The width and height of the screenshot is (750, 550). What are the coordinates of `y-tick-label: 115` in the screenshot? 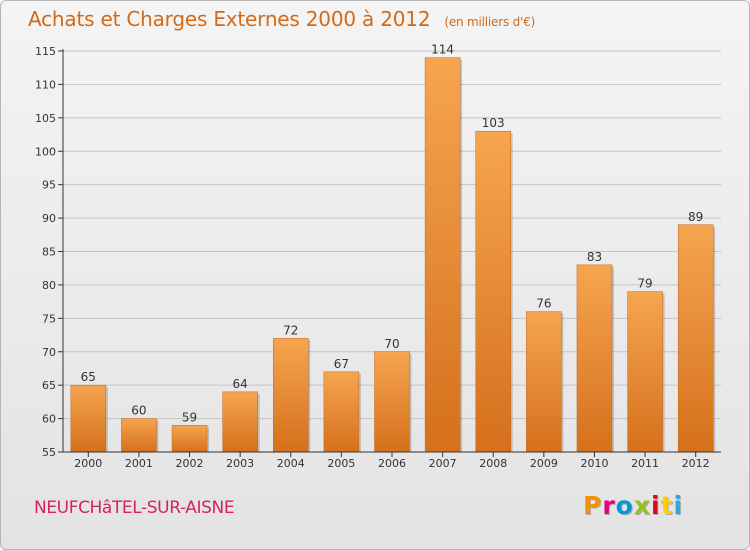 It's located at (45, 51).